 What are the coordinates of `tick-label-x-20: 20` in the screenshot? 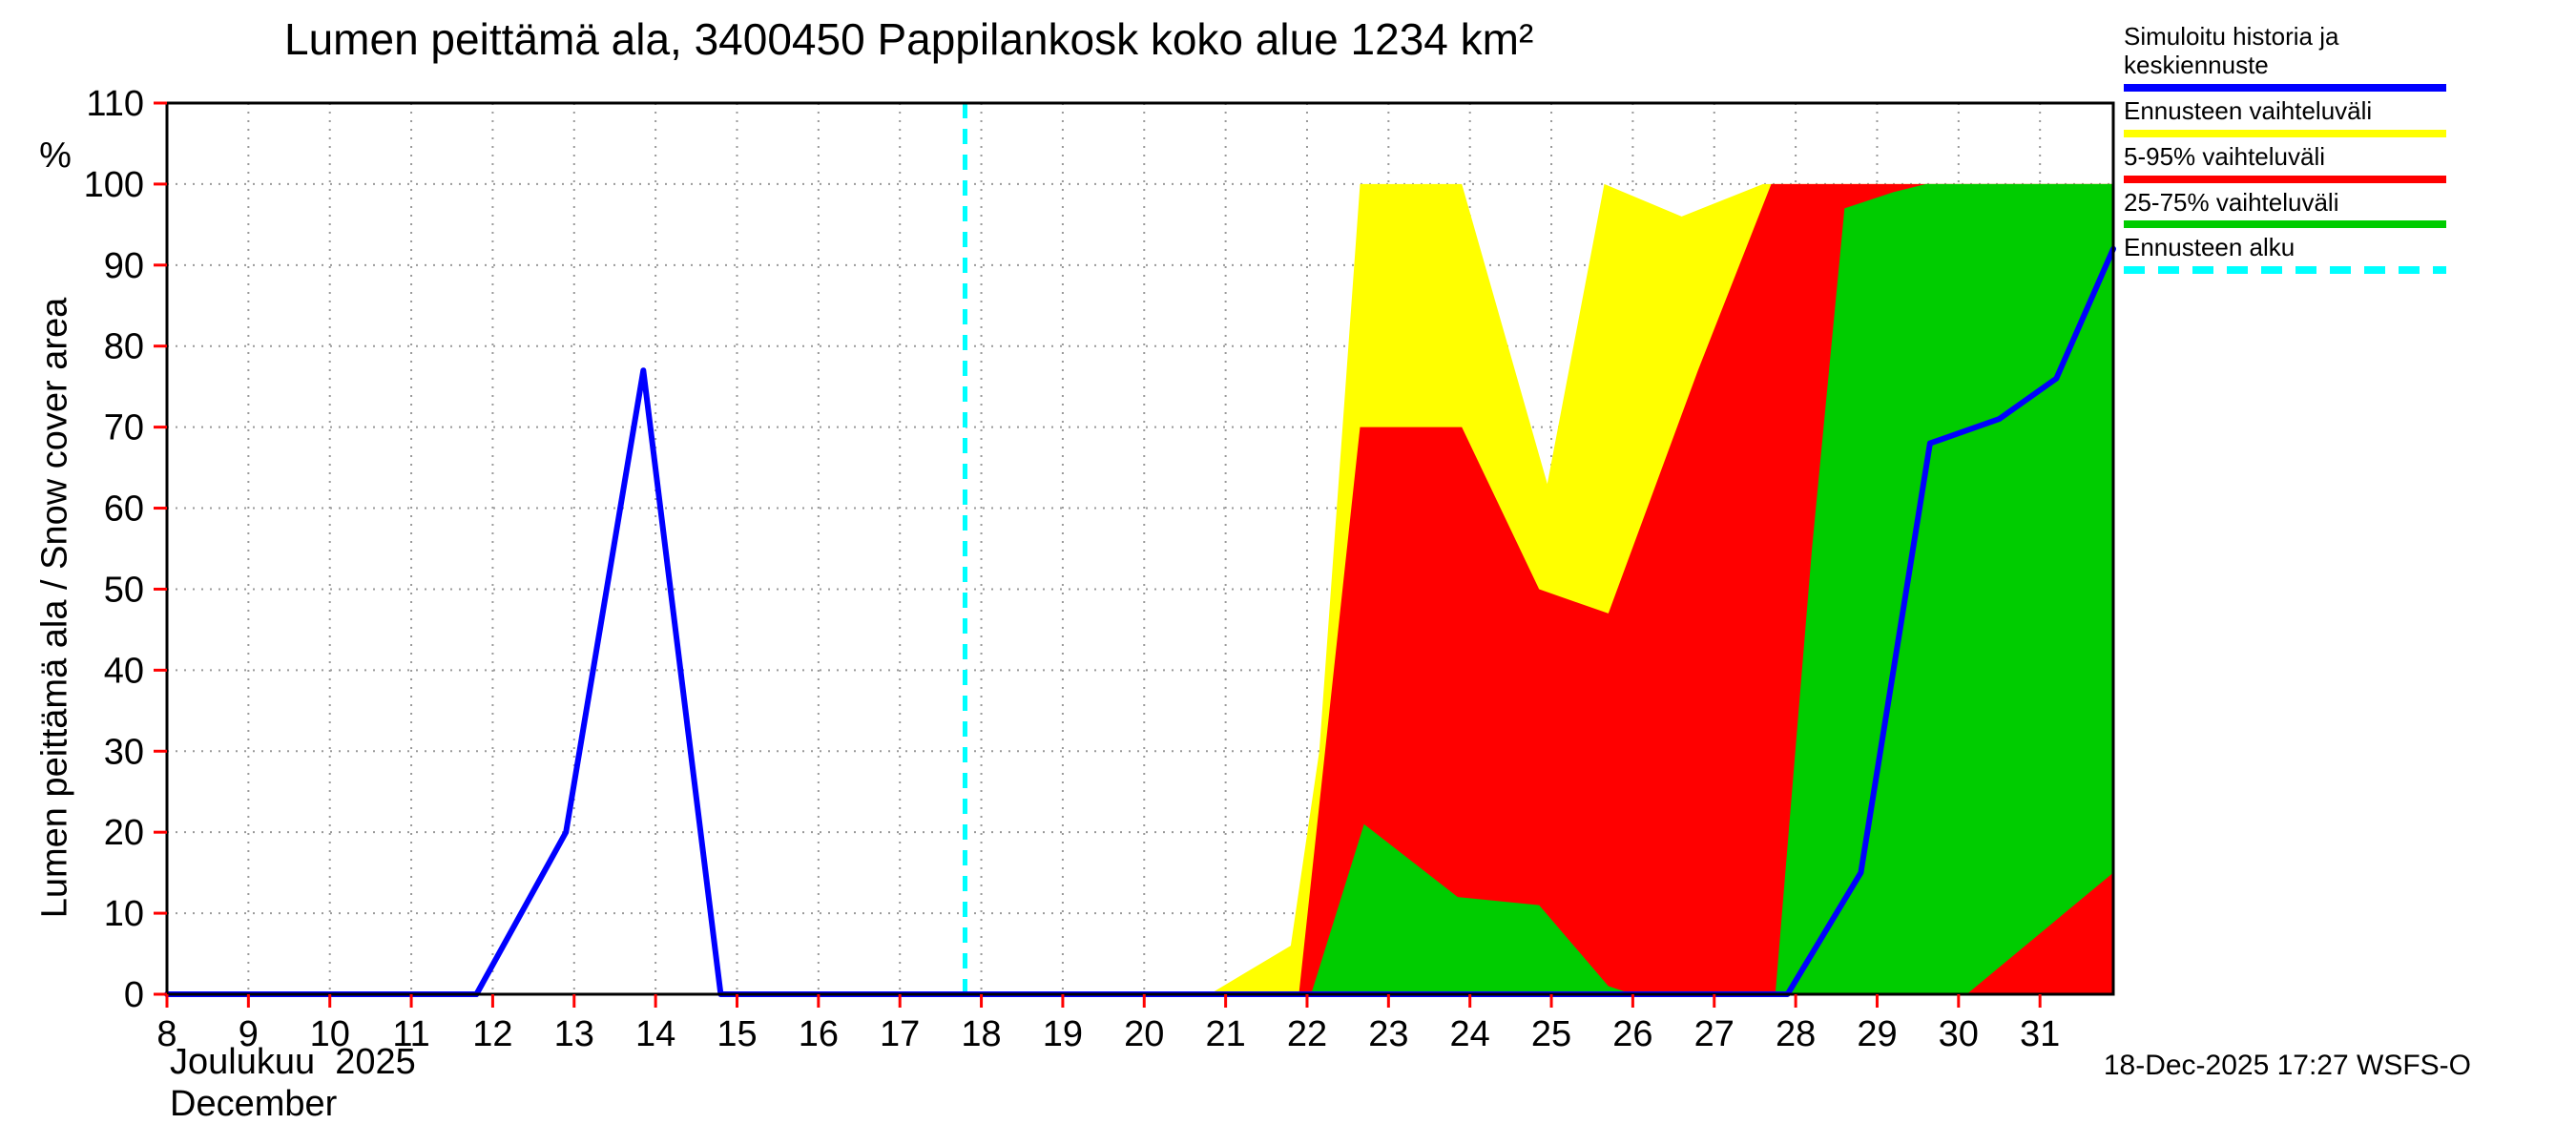 It's located at (1144, 1034).